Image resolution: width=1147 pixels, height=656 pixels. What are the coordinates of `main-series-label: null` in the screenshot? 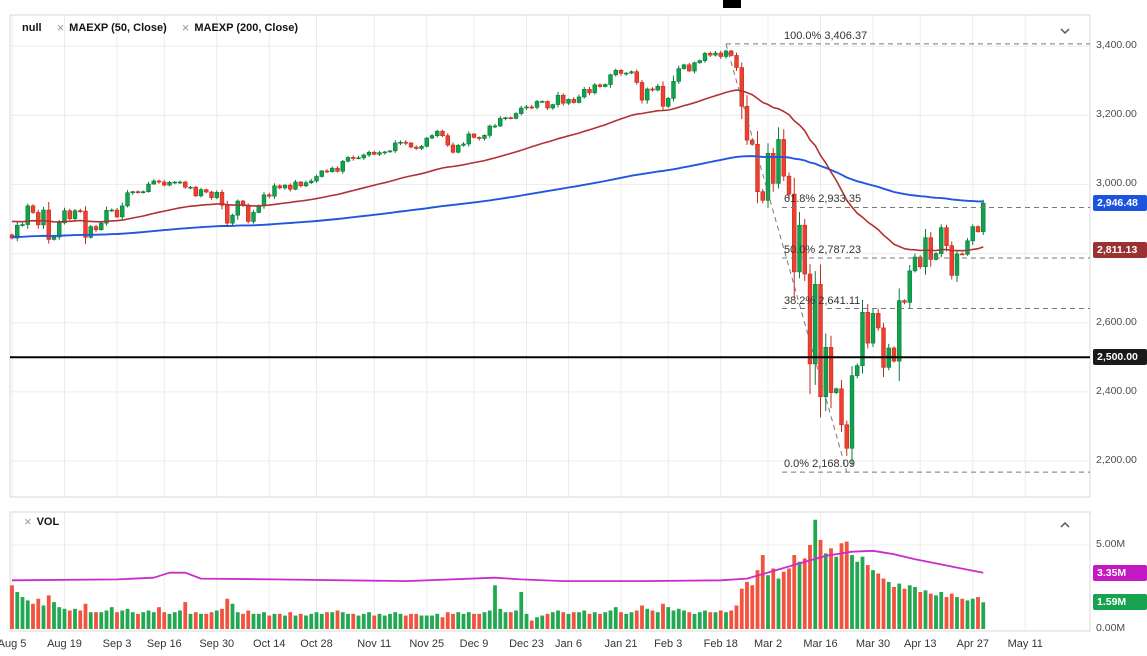 It's located at (32, 28).